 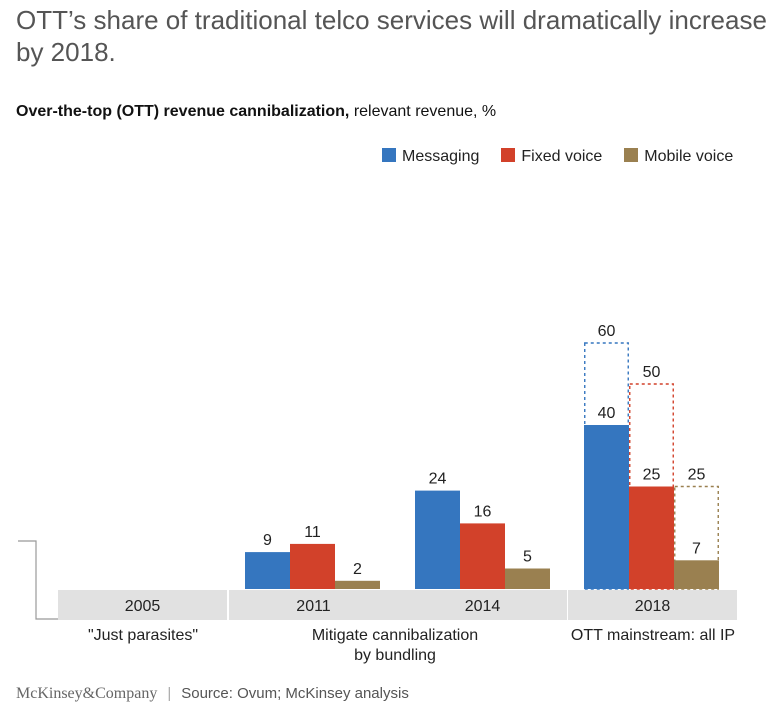 I want to click on value-label-mobile-voice-2011: 2, so click(x=357, y=569).